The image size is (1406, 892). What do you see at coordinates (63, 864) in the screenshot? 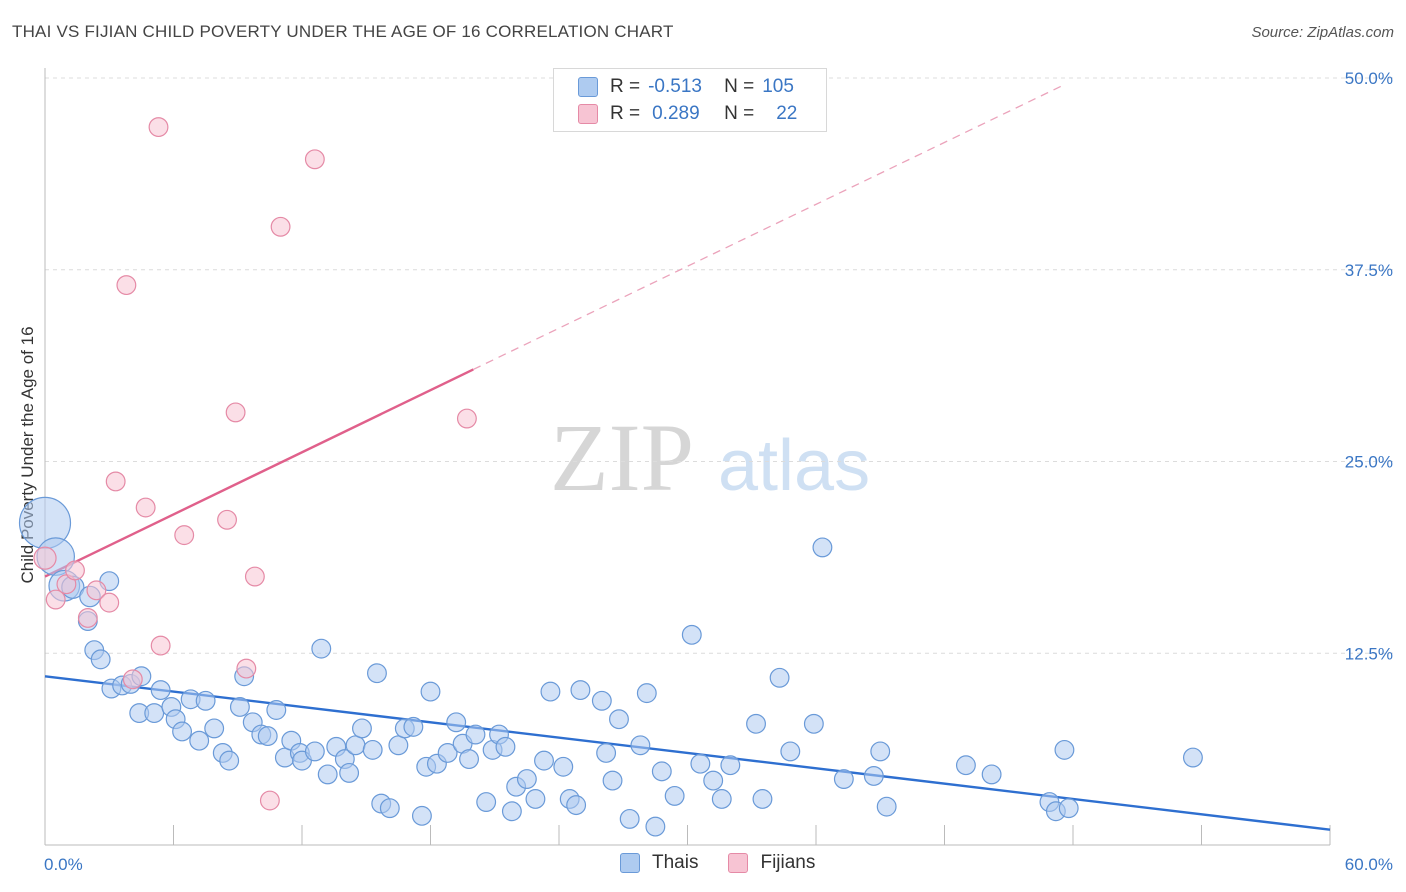
I see `x-tick-label: 0.0%` at bounding box center [63, 864].